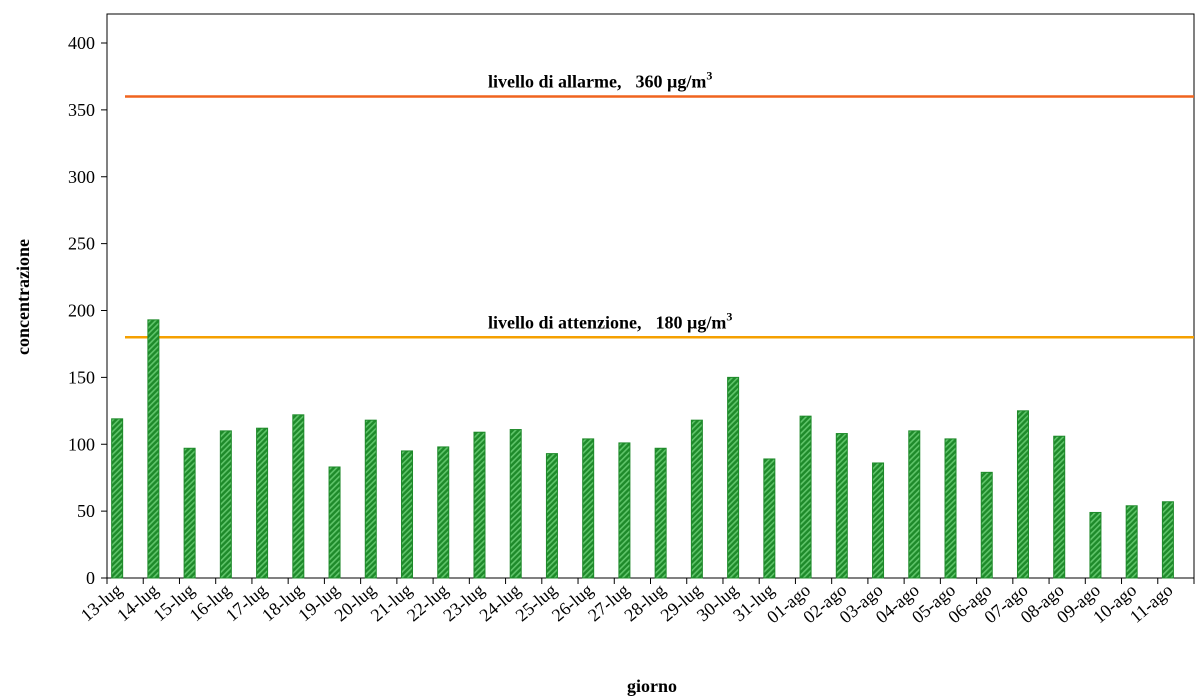  What do you see at coordinates (189, 513) in the screenshot?
I see `bar-15-lug` at bounding box center [189, 513].